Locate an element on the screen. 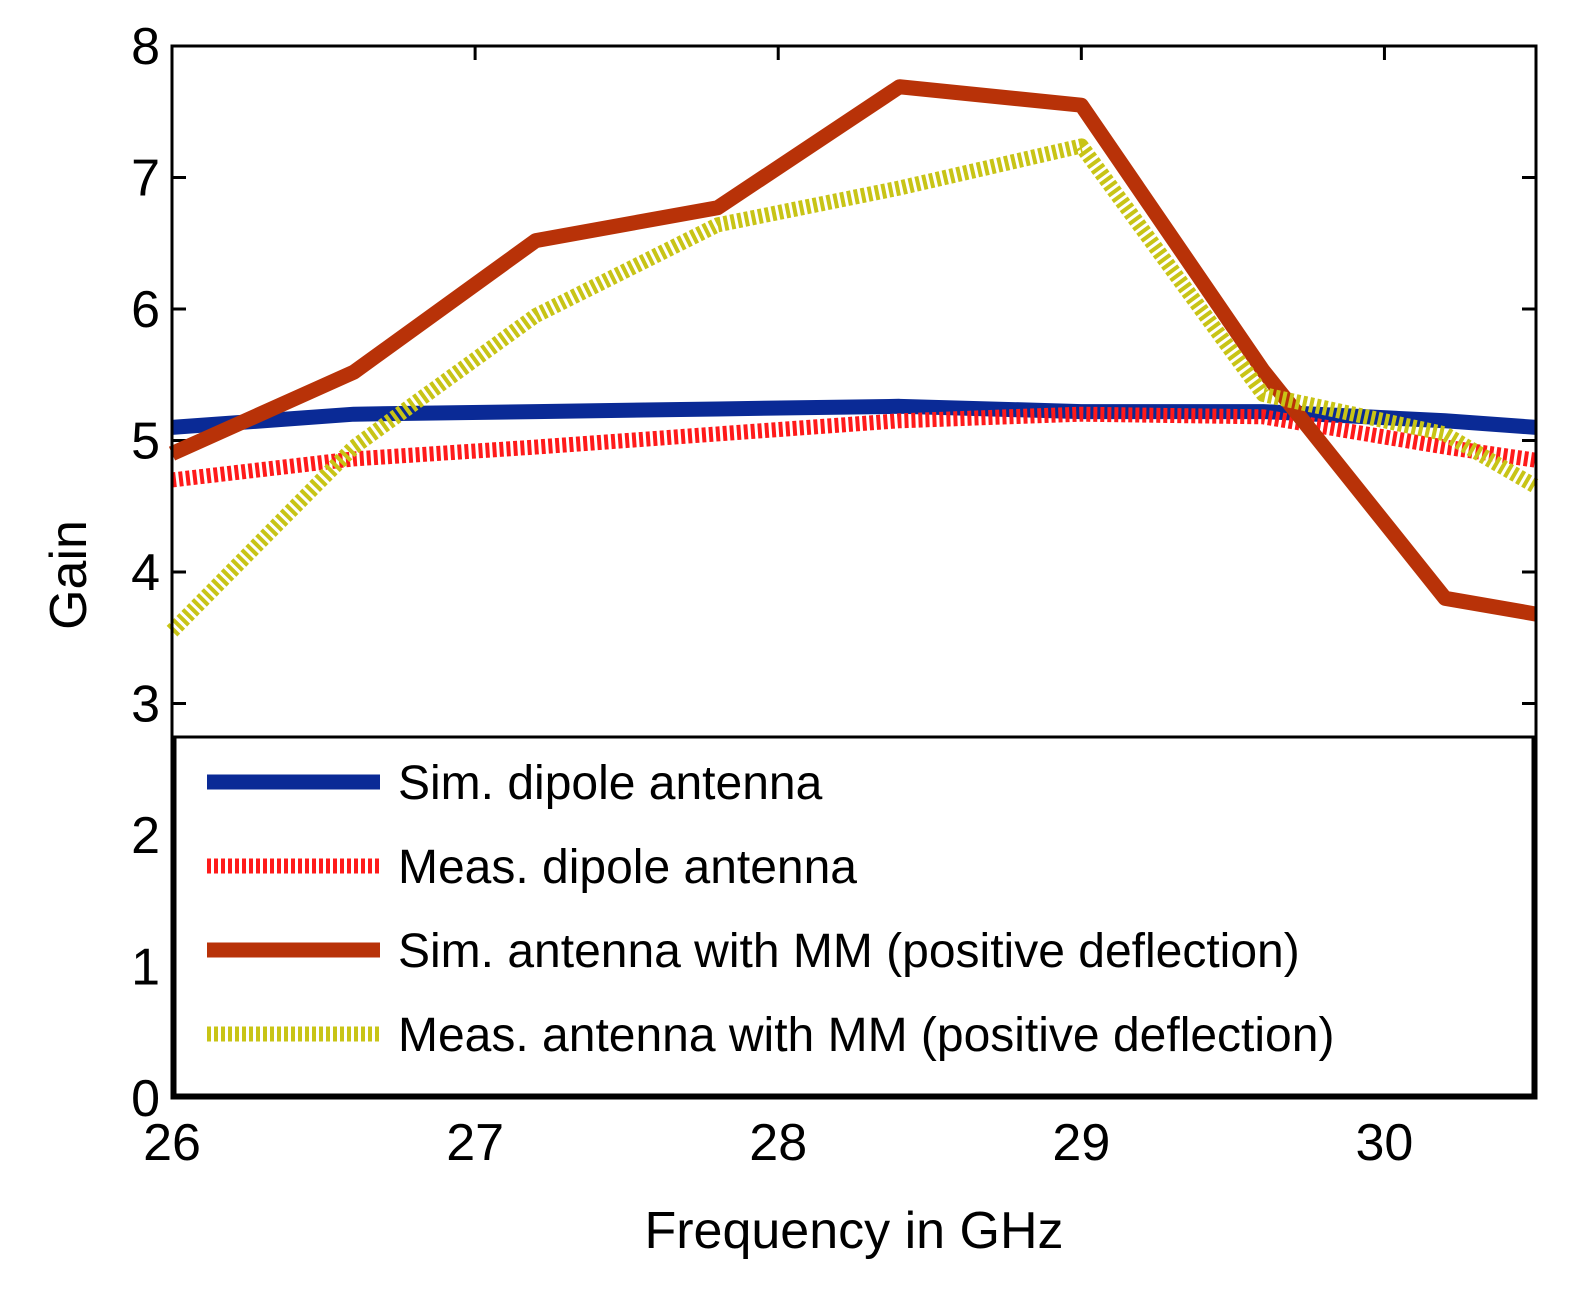  y-tick-label: 6 is located at coordinates (145, 310).